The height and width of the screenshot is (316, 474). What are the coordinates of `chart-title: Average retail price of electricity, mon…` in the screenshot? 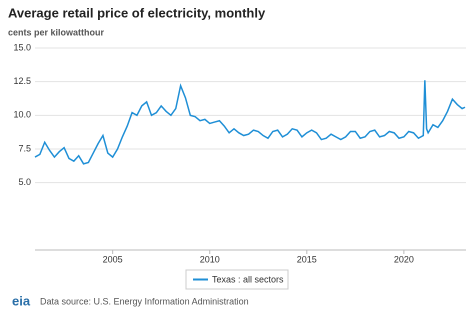 It's located at (137, 12).